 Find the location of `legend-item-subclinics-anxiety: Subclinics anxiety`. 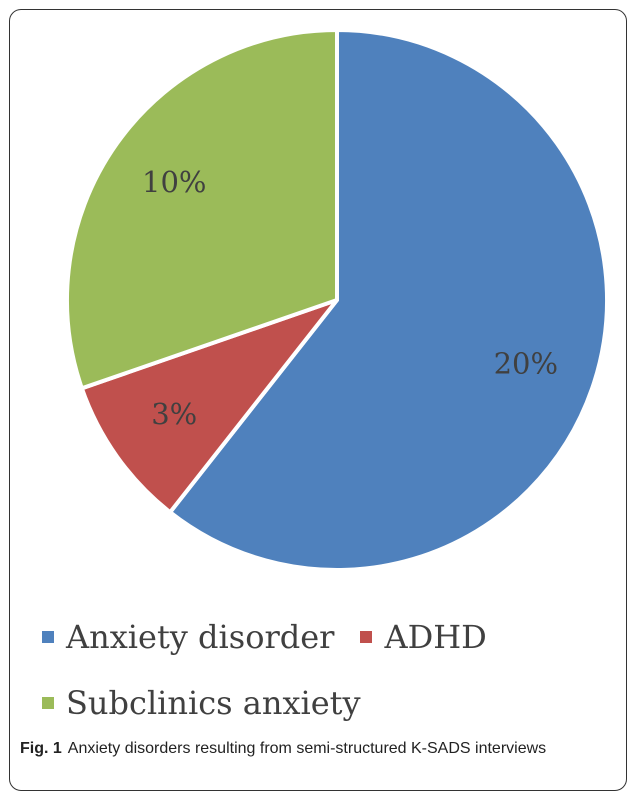

legend-item-subclinics-anxiety: Subclinics anxiety is located at coordinates (201, 703).